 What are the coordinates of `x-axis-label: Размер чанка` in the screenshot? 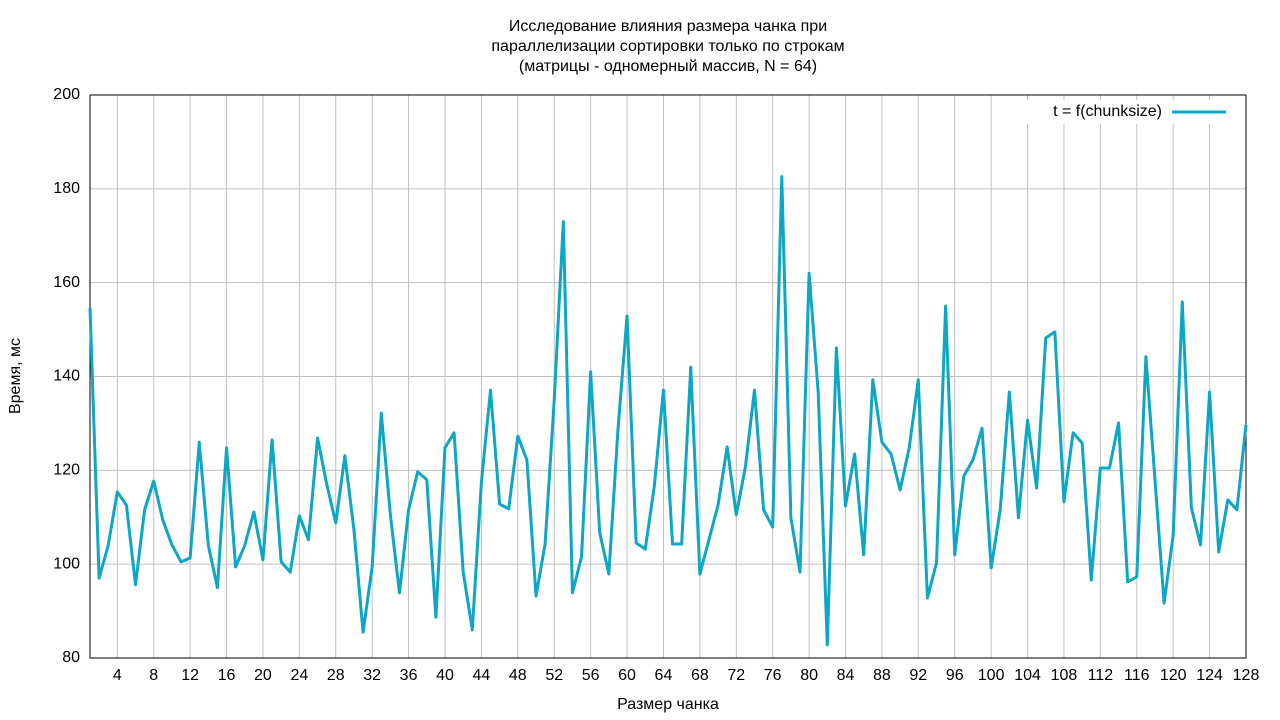 It's located at (668, 704).